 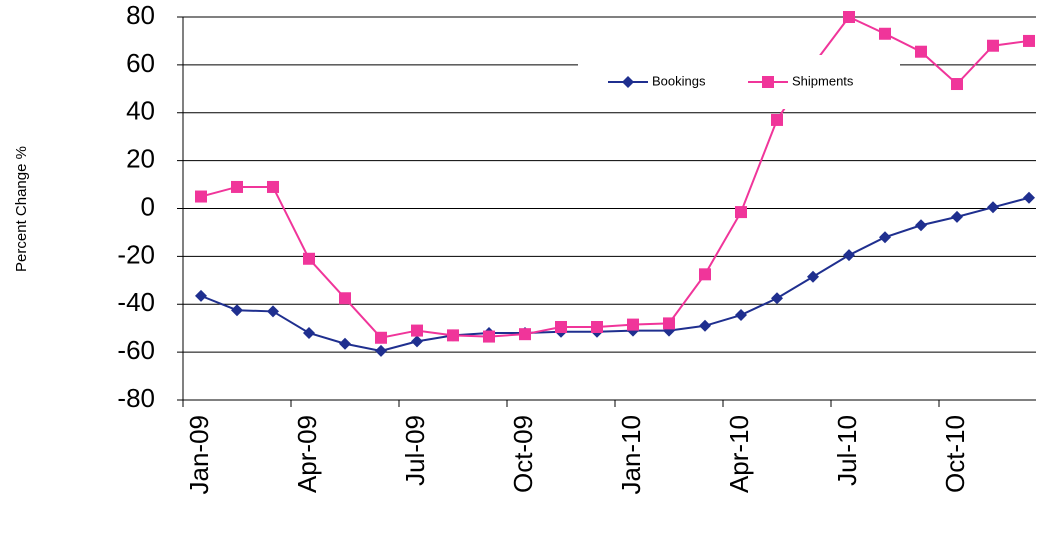 I want to click on y-tick-label: 0, so click(x=148, y=206).